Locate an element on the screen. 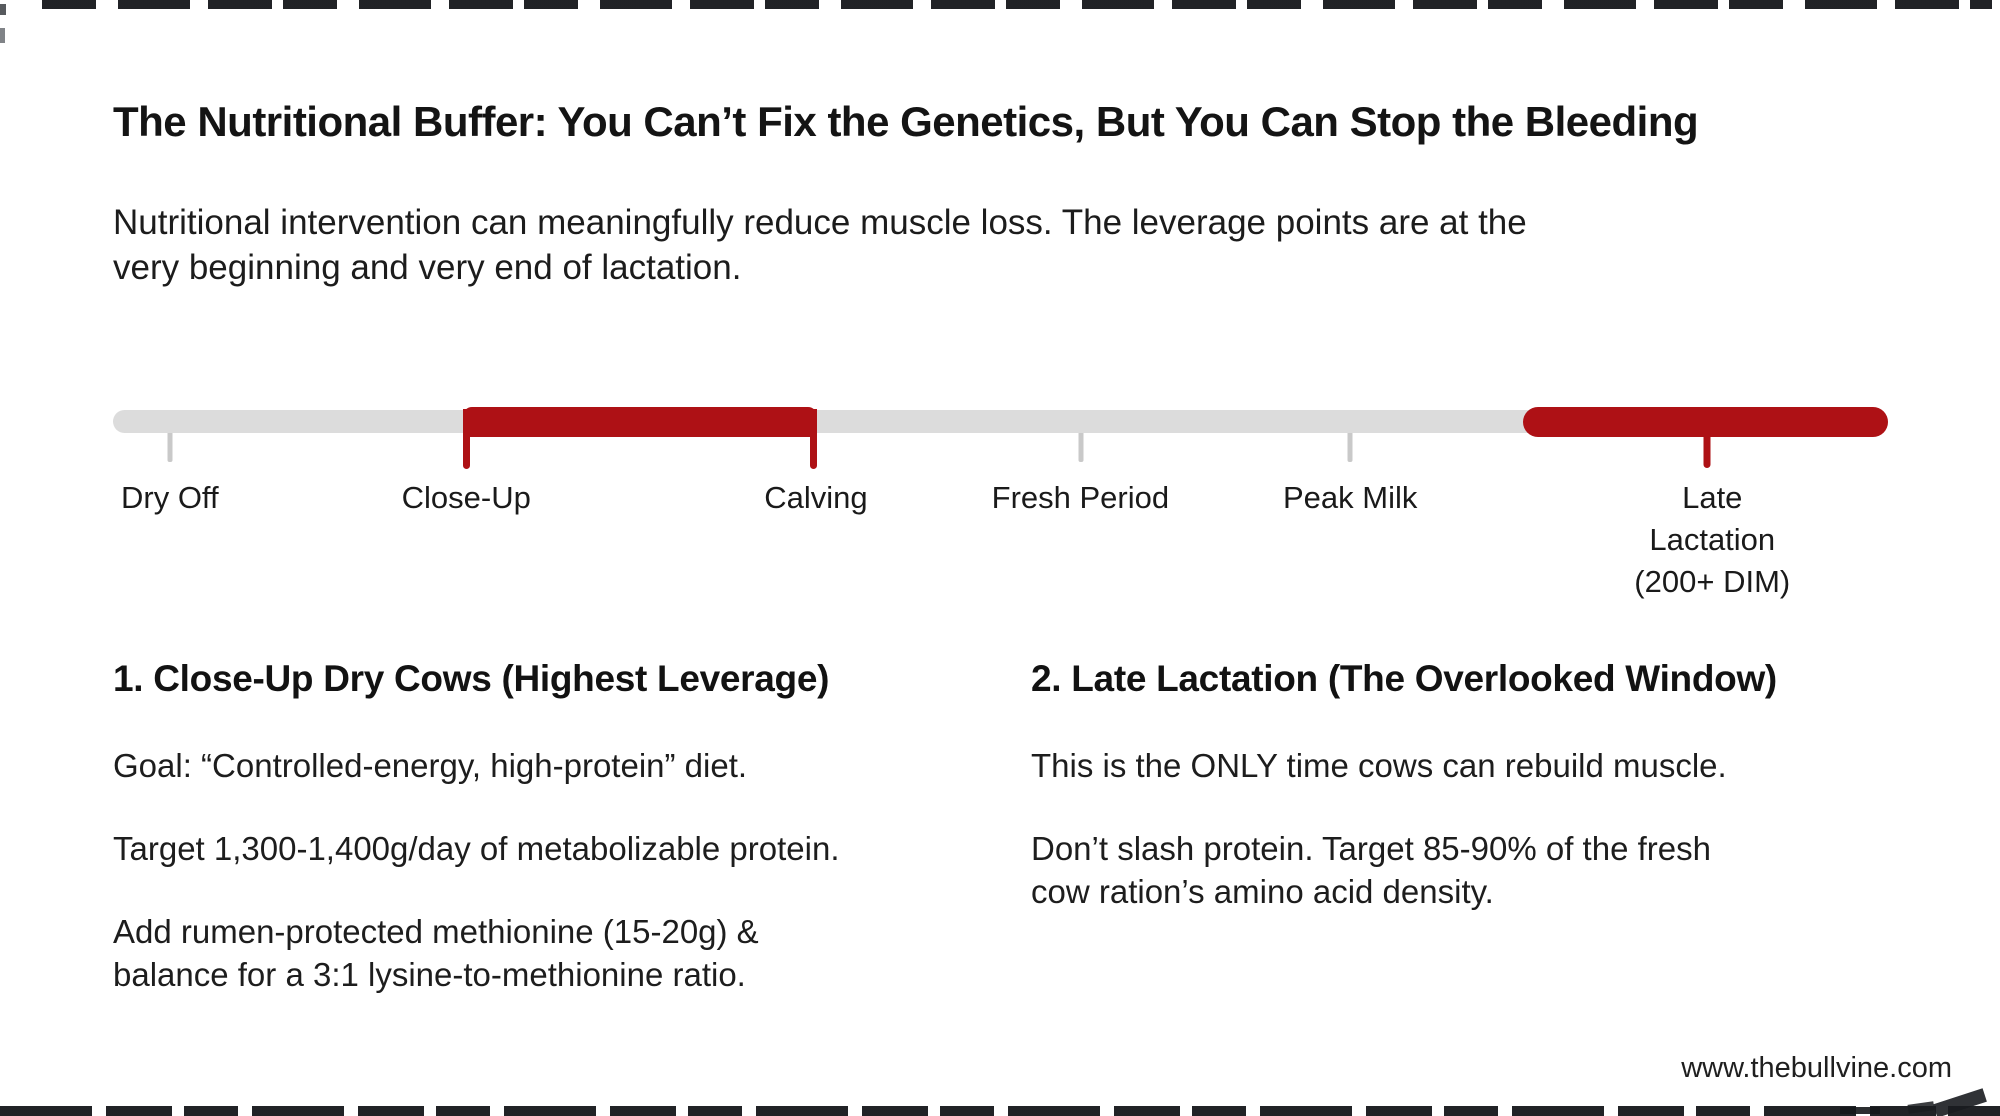 The width and height of the screenshot is (2000, 1116). tick-dry-off is located at coordinates (170, 446).